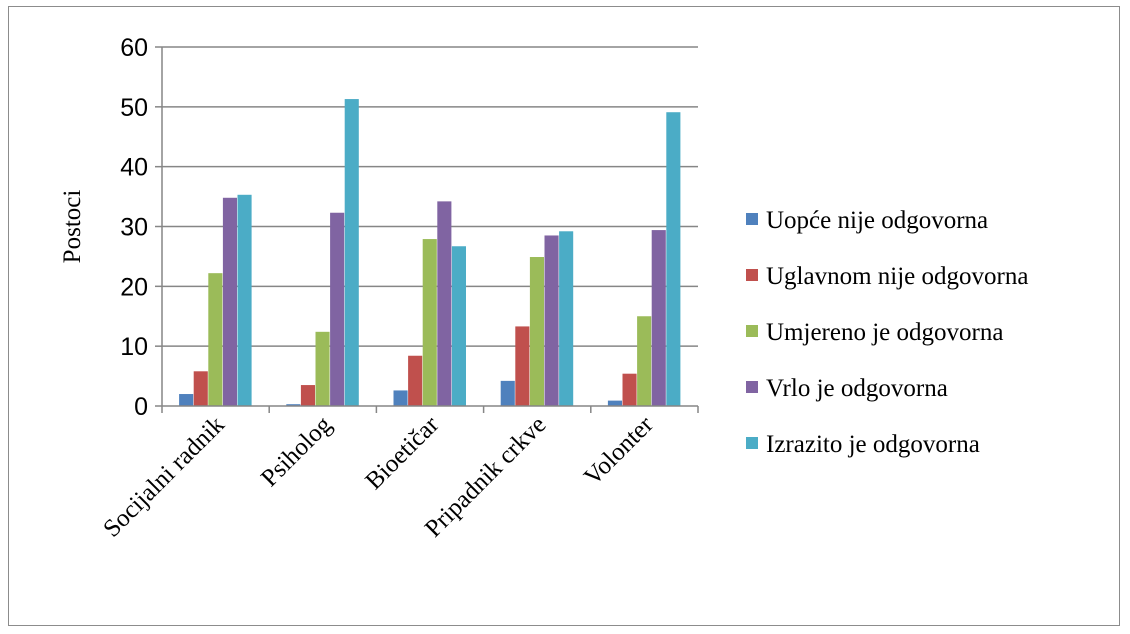 The width and height of the screenshot is (1130, 634). I want to click on legend-label: Izrazito je odgovorna, so click(873, 444).